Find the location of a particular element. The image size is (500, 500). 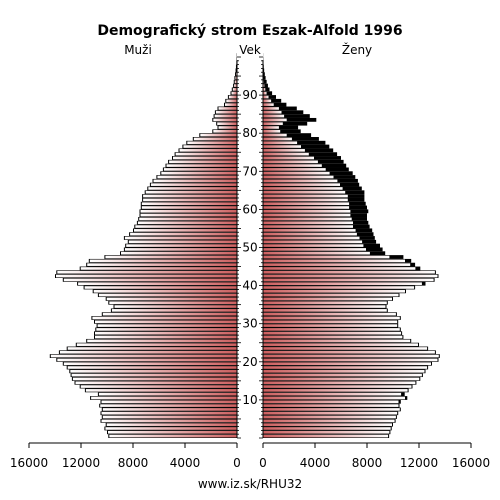

x-tick-label-left: 12000 is located at coordinates (81, 463).